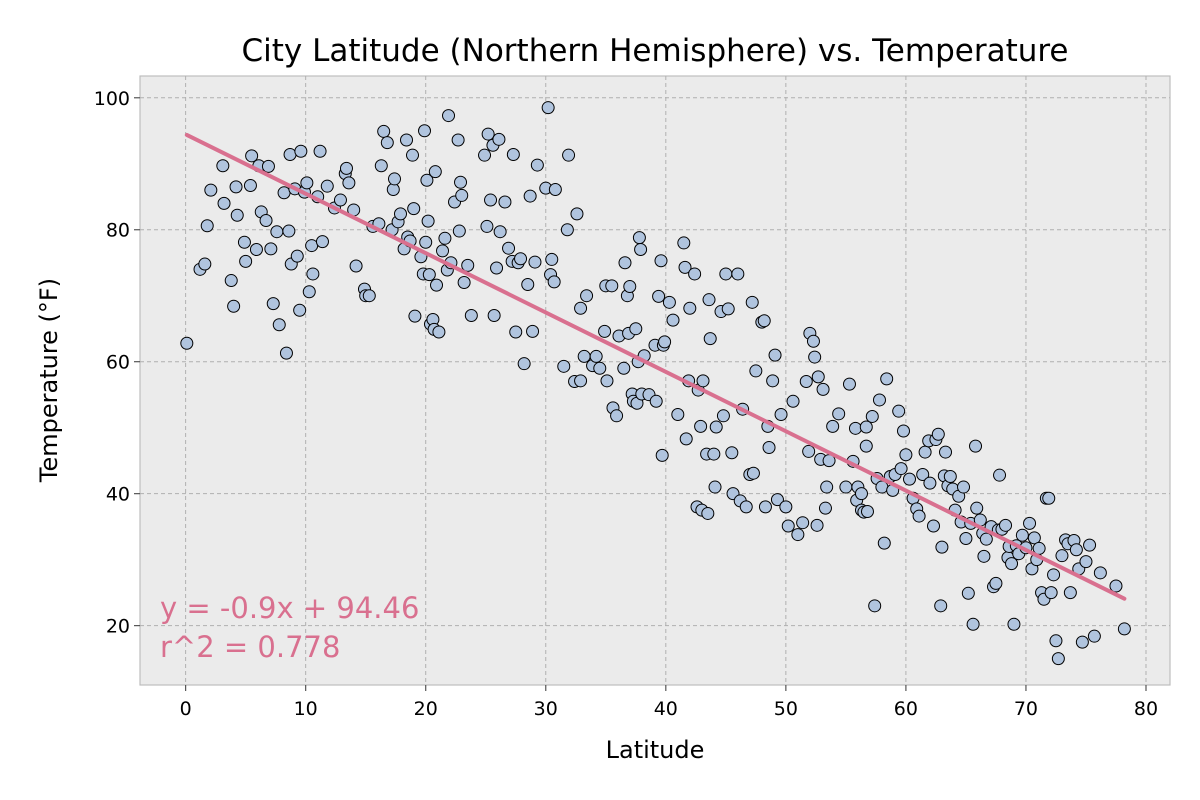 The width and height of the screenshot is (1200, 800). What do you see at coordinates (426, 709) in the screenshot?
I see `x-tick-label: 20` at bounding box center [426, 709].